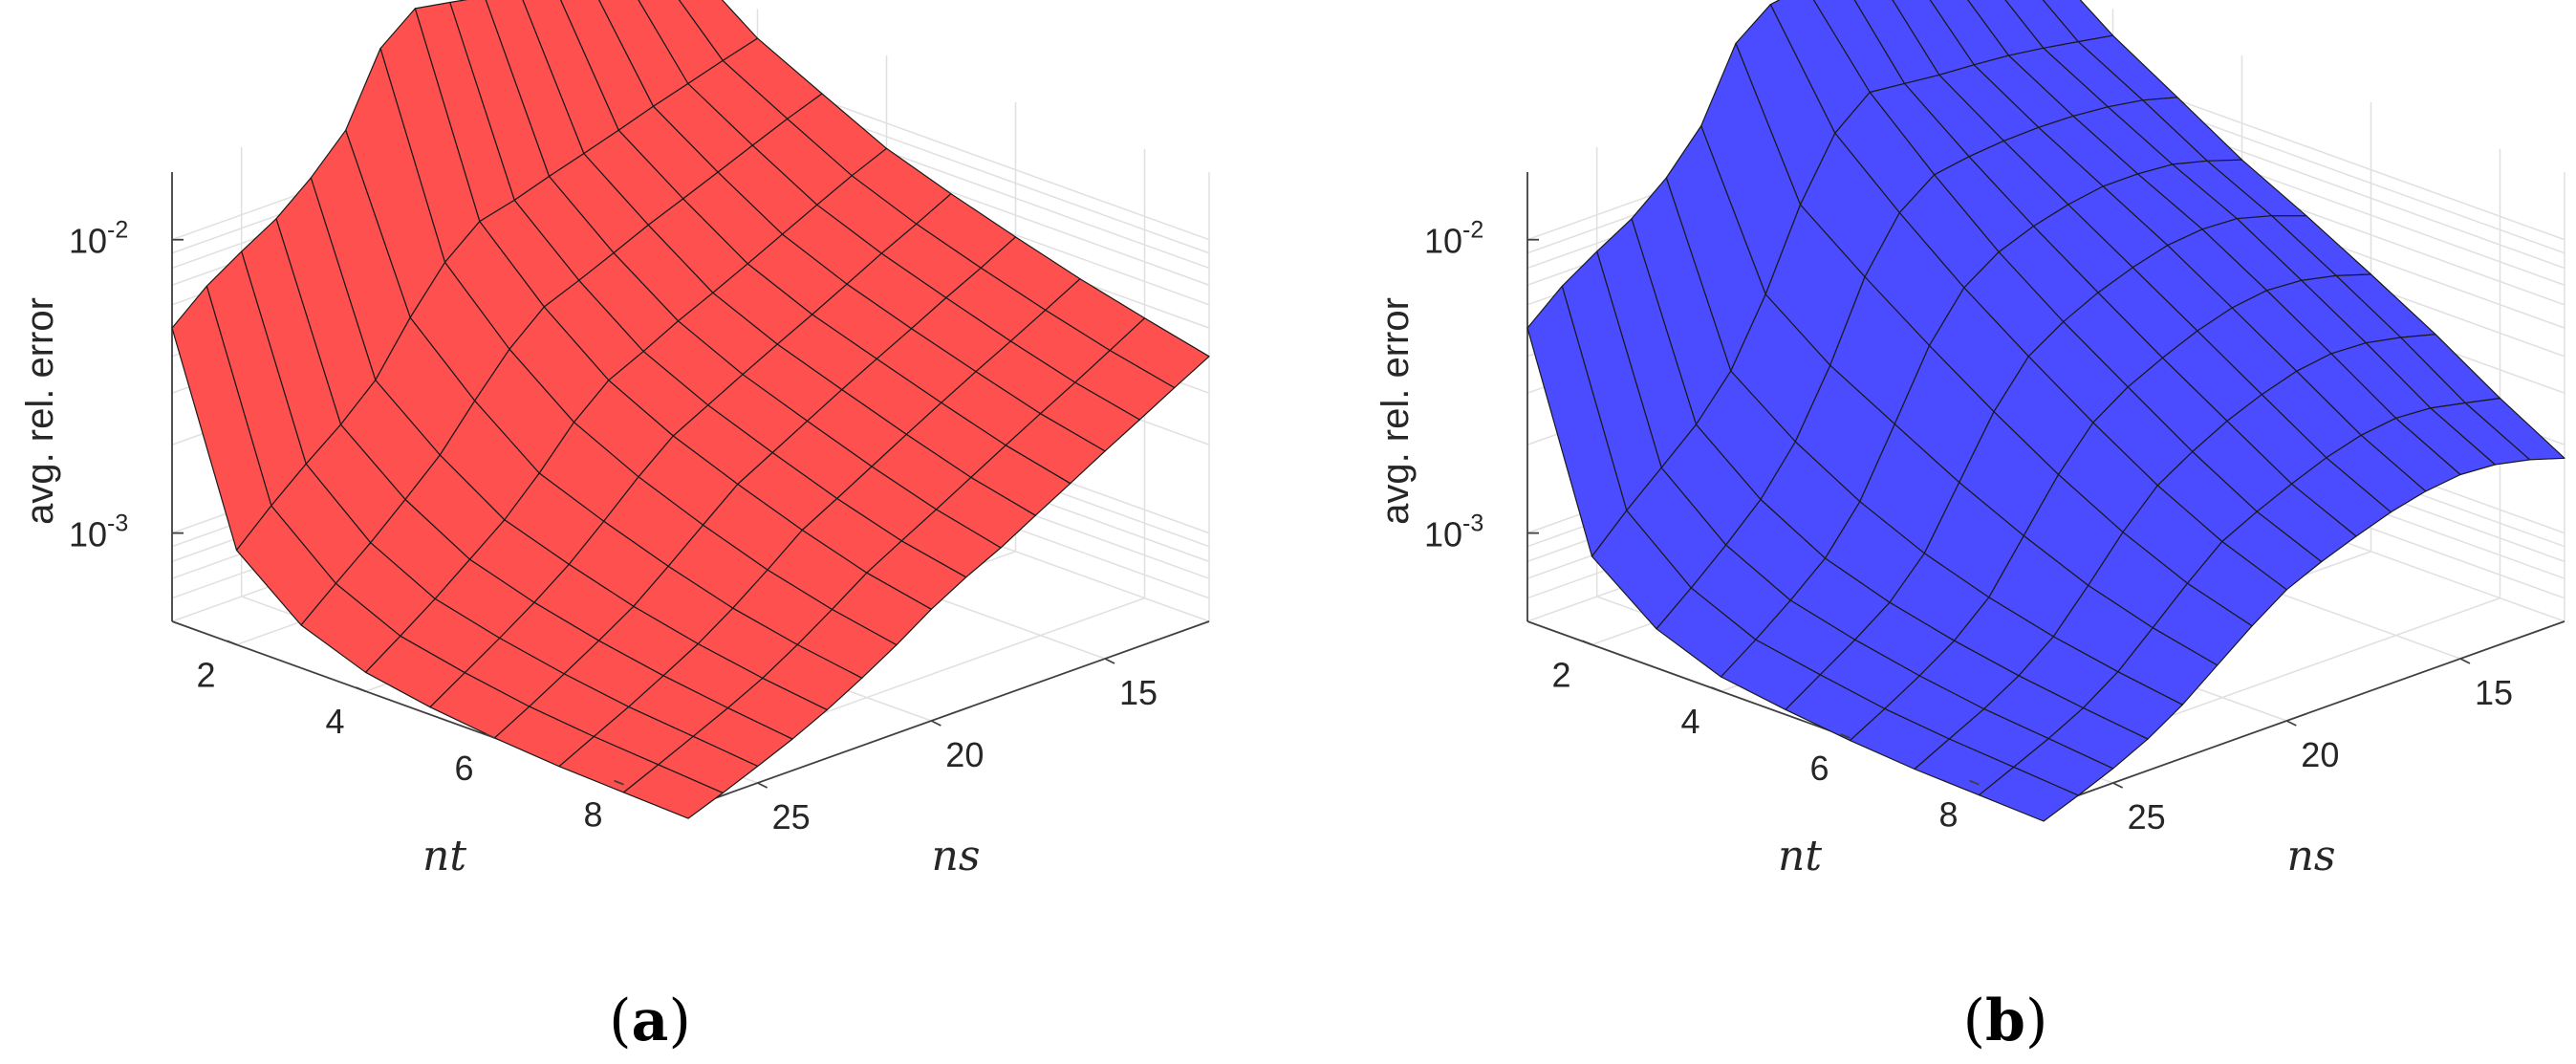 The image size is (2576, 1064). Describe the element at coordinates (650, 1021) in the screenshot. I see `panel-caption: (a)` at that location.